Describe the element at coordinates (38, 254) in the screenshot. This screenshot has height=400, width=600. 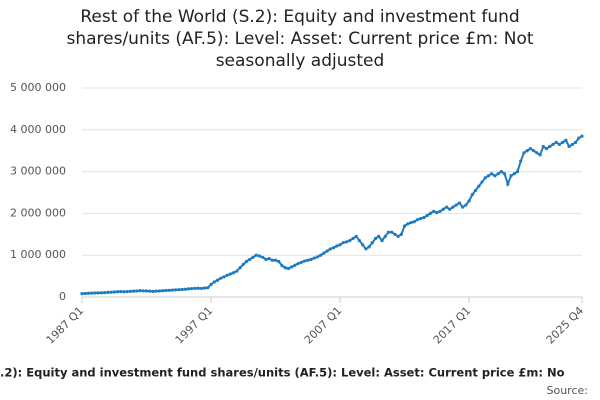
I see `y-tick-label: 1 000 000` at that location.